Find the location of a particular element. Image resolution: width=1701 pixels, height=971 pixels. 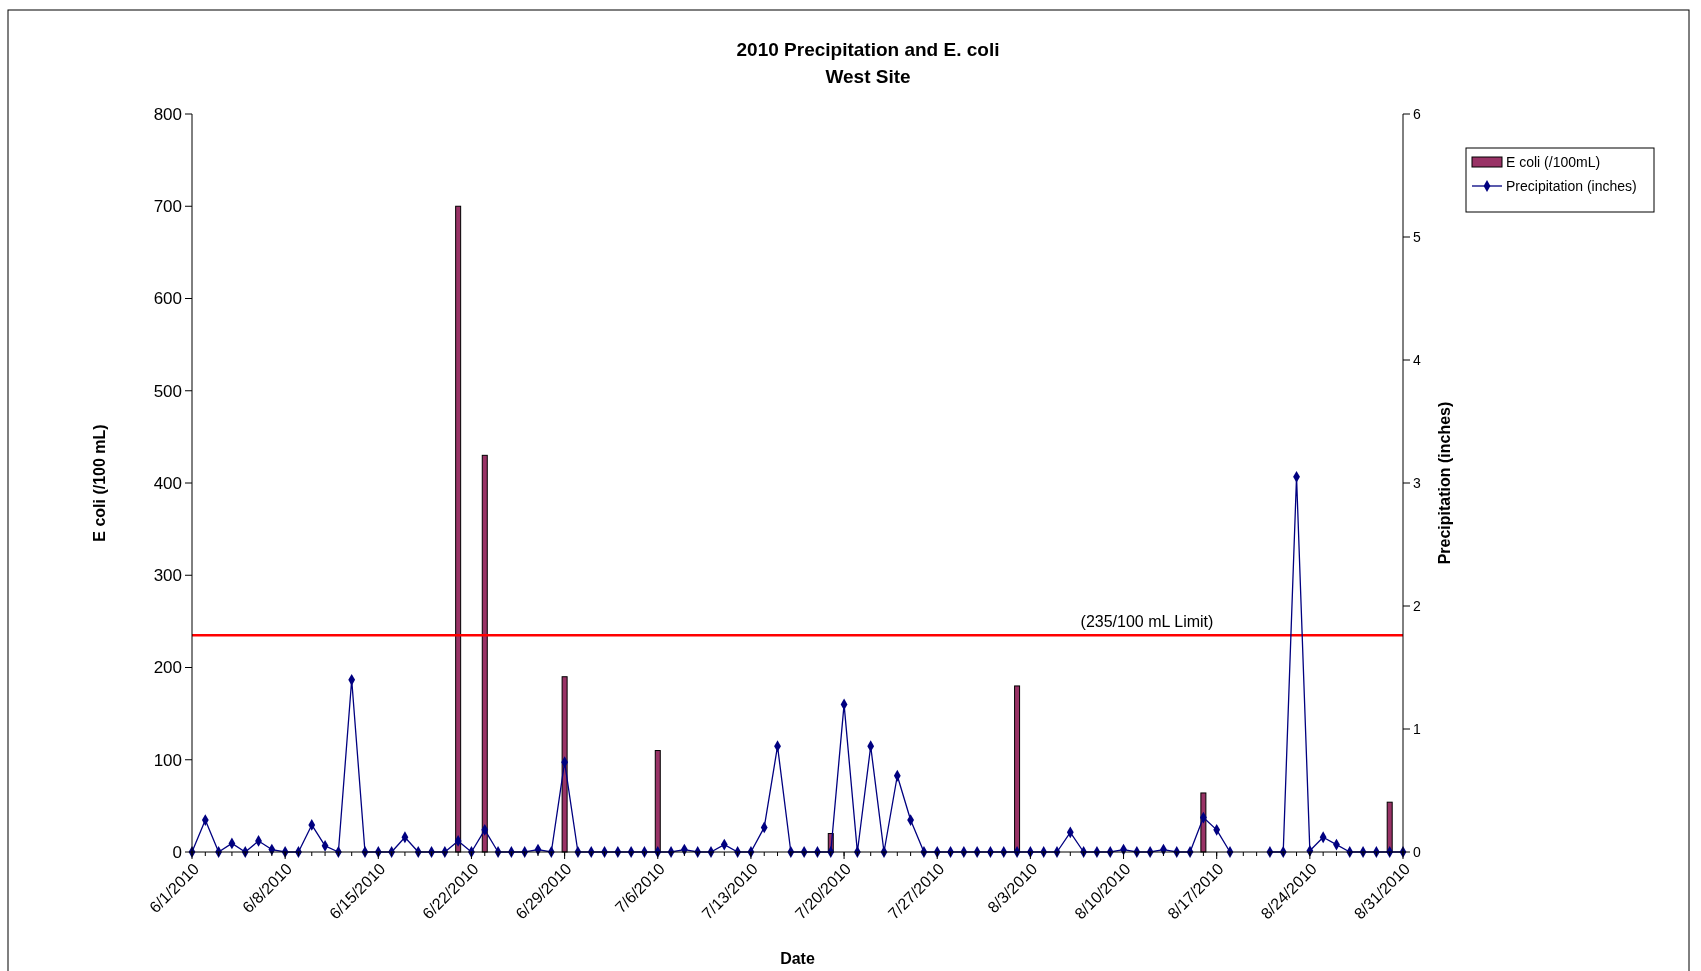

chart-title: 2010 Precipitation and E. coli is located at coordinates (868, 49).